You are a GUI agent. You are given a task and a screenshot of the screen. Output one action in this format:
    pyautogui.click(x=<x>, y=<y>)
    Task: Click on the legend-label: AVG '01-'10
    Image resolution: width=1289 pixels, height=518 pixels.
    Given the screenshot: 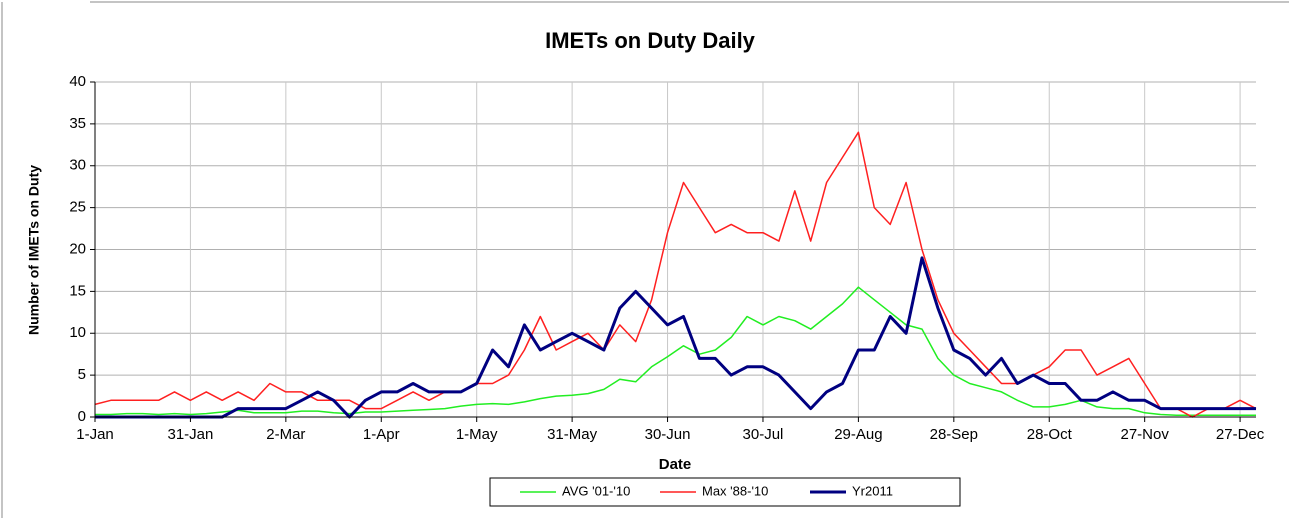 What is the action you would take?
    pyautogui.click(x=596, y=490)
    